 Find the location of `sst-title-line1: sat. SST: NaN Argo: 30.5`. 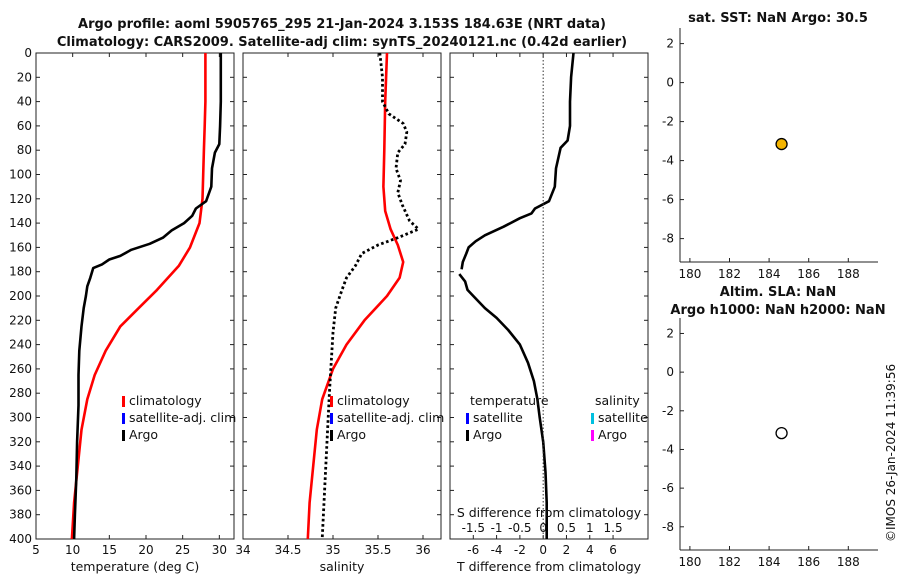

sst-title-line1: sat. SST: NaN Argo: 30.5 is located at coordinates (778, 18).